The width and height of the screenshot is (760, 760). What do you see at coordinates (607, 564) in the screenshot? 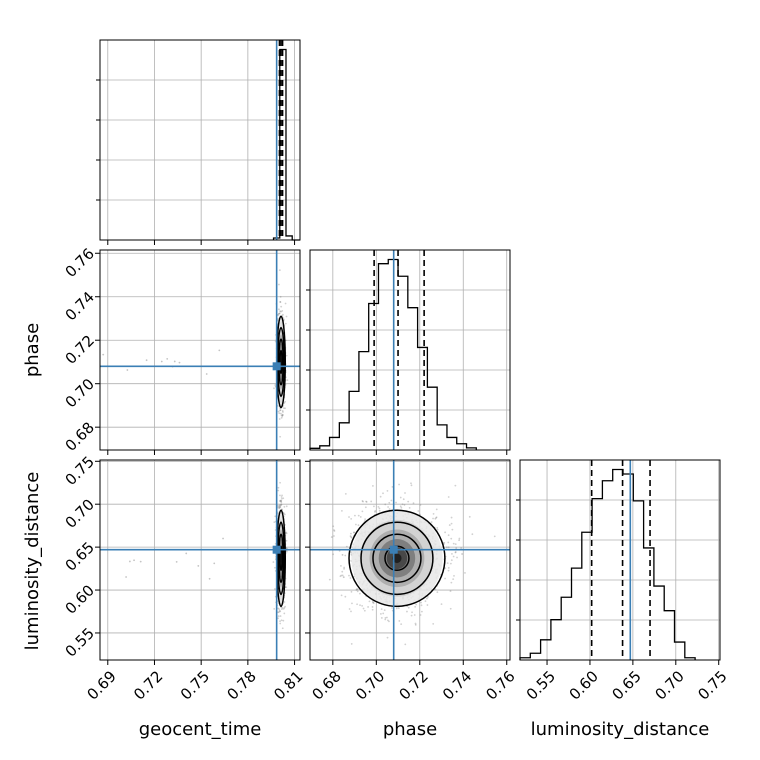
I see `hist-step-luminosity_distance` at bounding box center [607, 564].